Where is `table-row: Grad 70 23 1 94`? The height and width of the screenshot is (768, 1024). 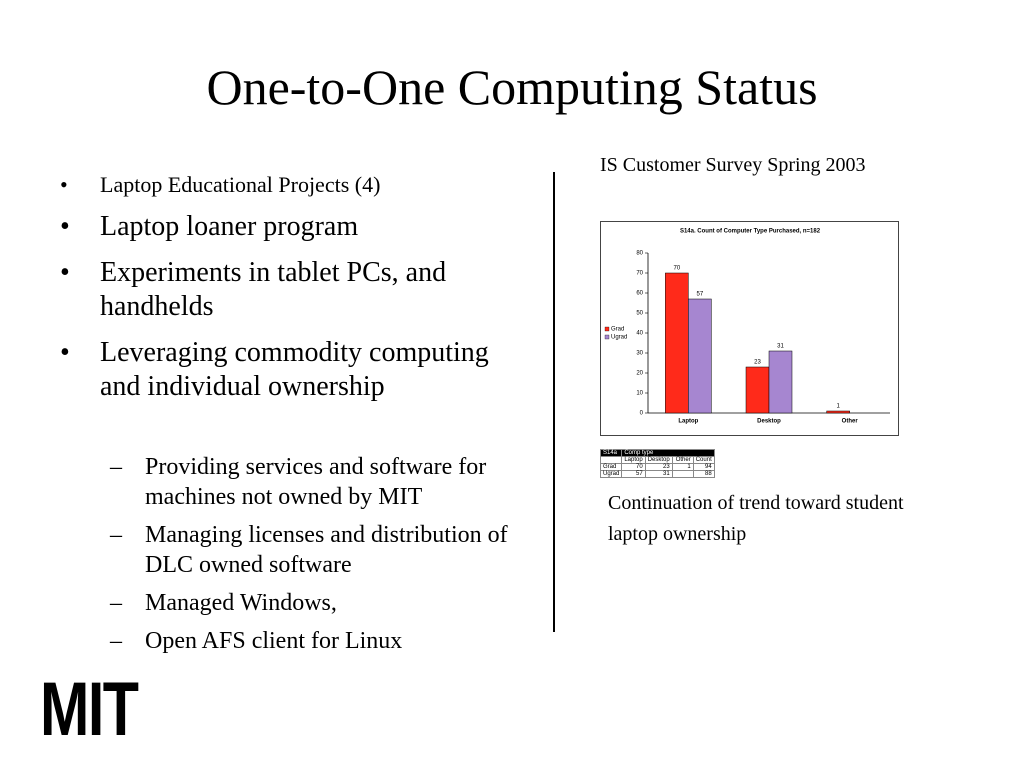
table-row: Grad 70 23 1 94 is located at coordinates (657, 467).